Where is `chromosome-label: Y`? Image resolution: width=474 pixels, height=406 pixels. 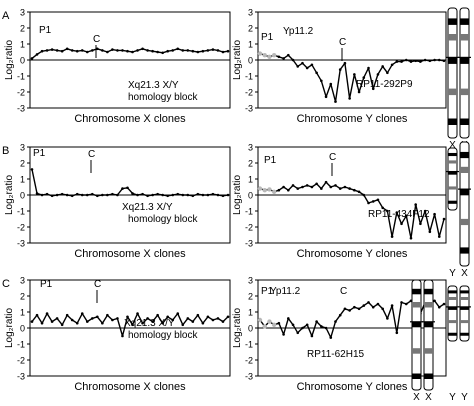
chromosome-label: Y is located at coordinates (452, 397).